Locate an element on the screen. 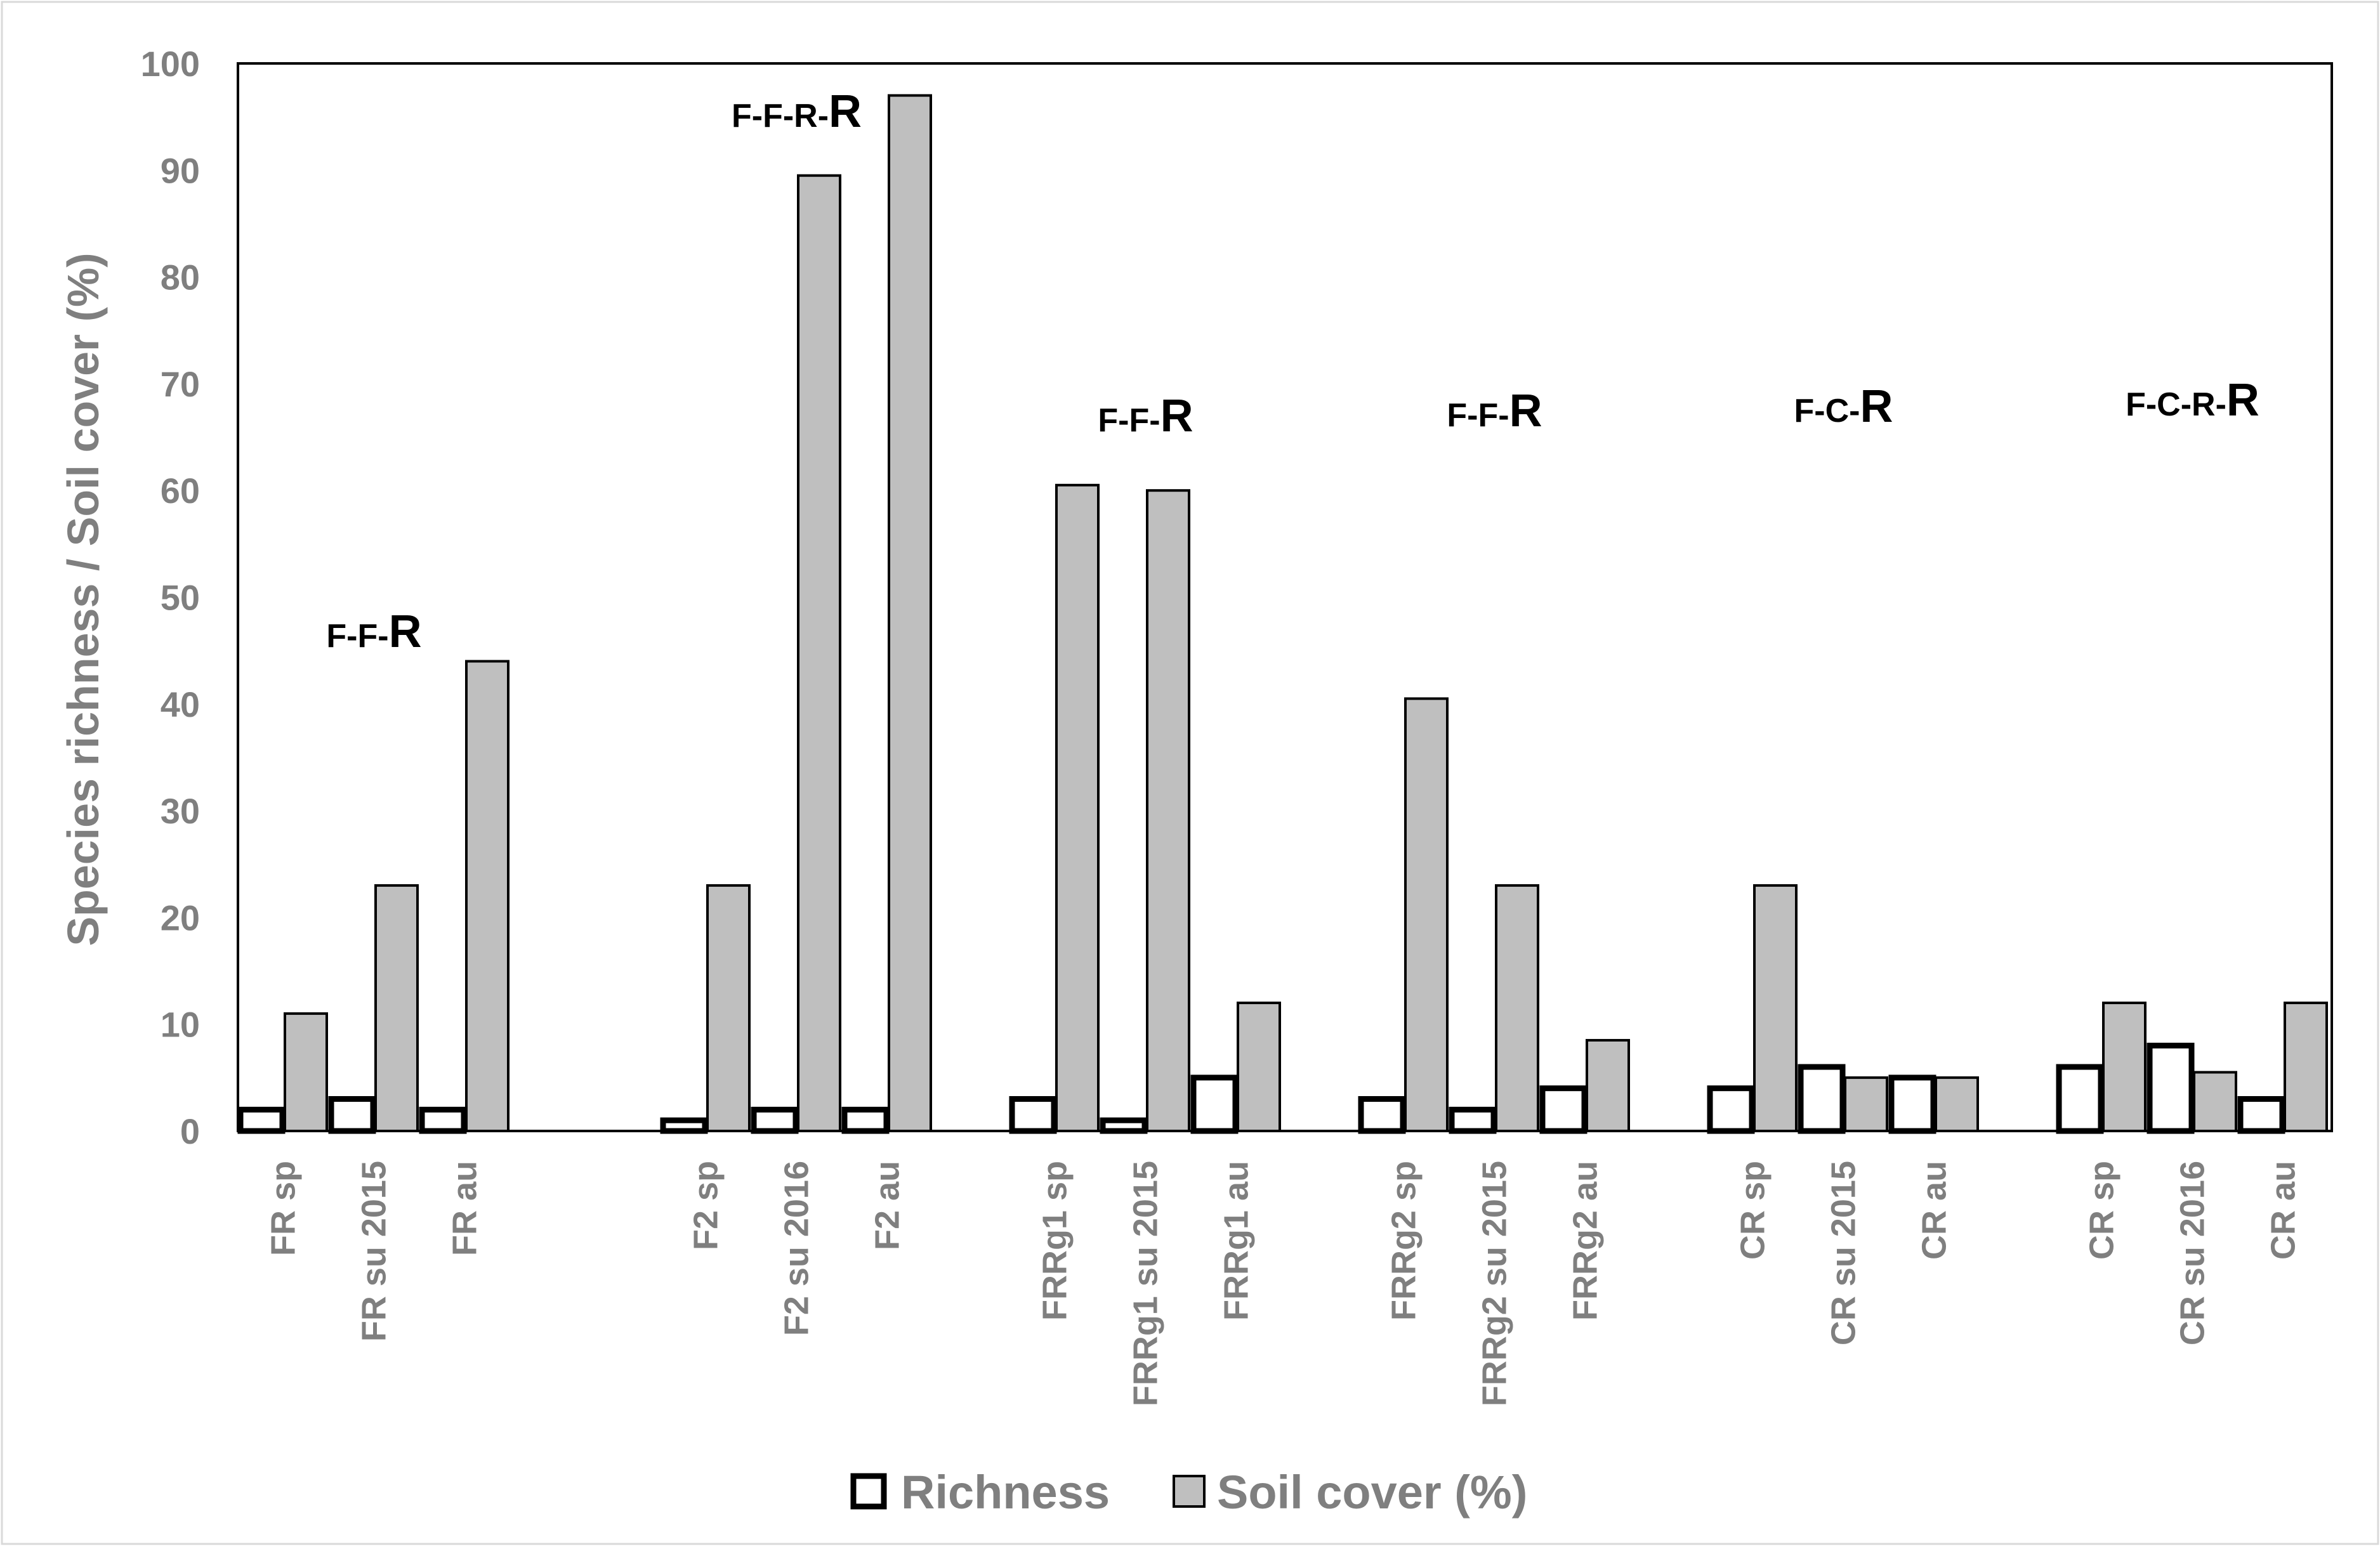  y-axis-title: Species richness / Soil cover (%) is located at coordinates (83, 599).